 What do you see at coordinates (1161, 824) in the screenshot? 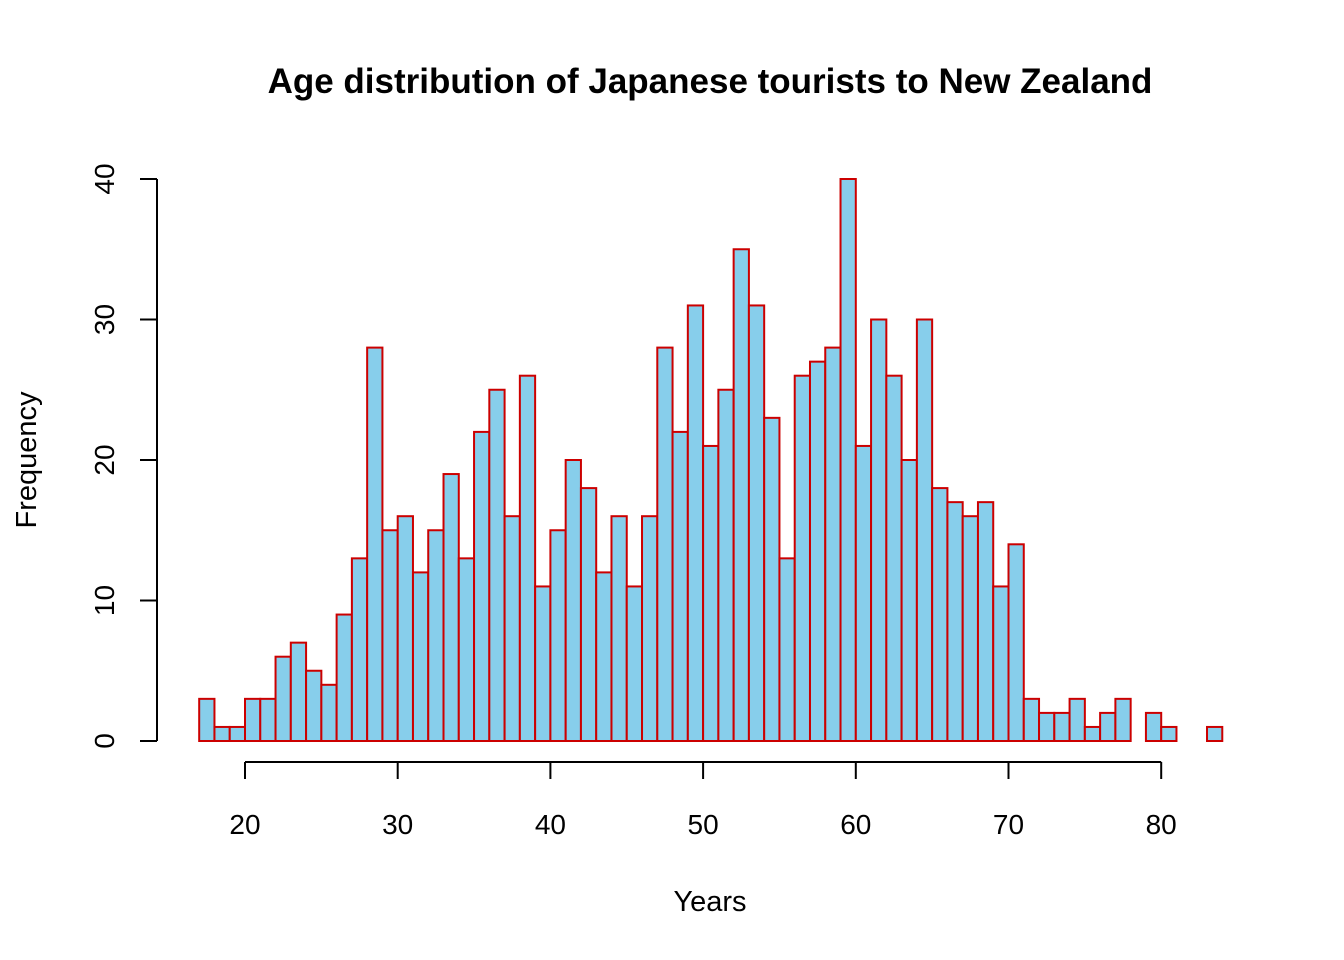
I see `x-tick-label: 80` at bounding box center [1161, 824].